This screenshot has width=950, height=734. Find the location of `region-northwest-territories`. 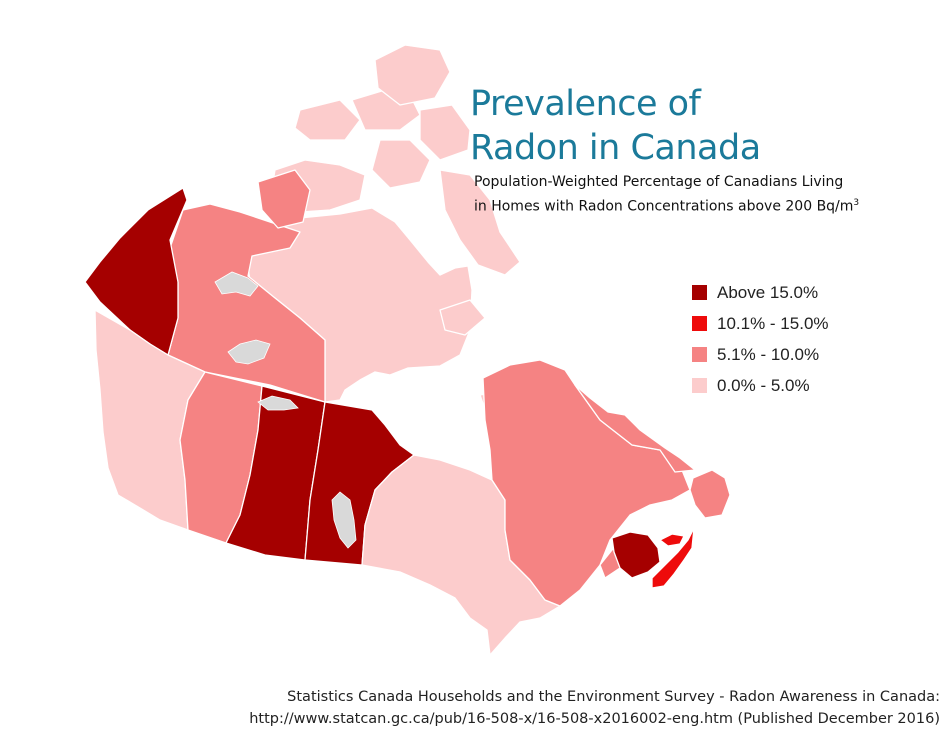

region-northwest-territories is located at coordinates (246, 286).